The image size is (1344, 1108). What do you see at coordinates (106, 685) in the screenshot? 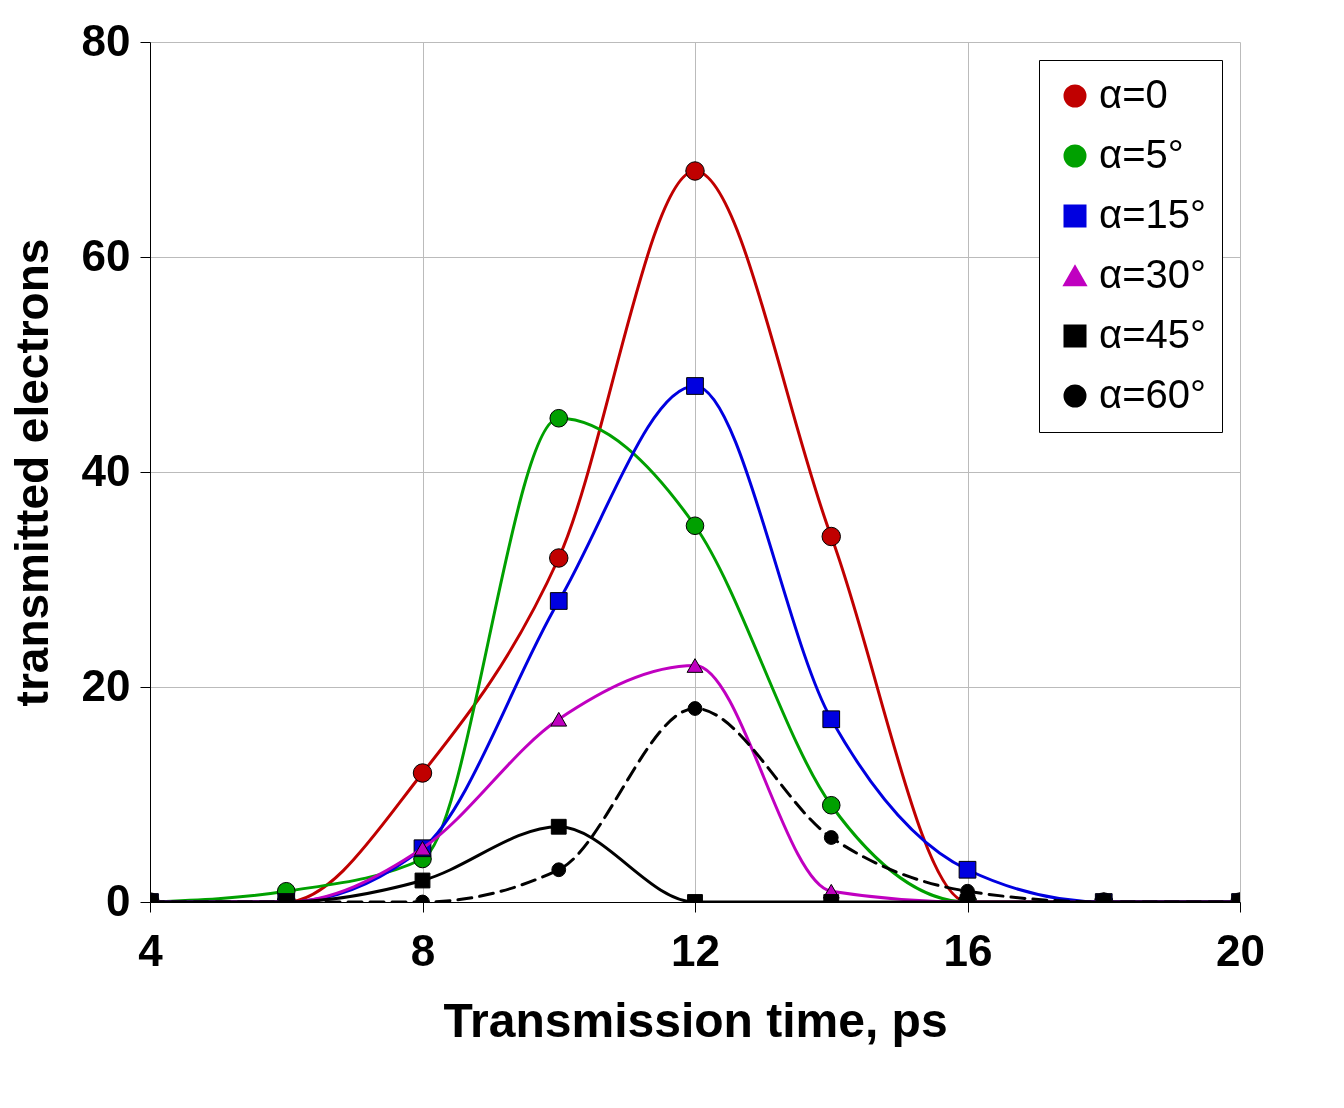
I see `y-tick-label: 20` at bounding box center [106, 685].